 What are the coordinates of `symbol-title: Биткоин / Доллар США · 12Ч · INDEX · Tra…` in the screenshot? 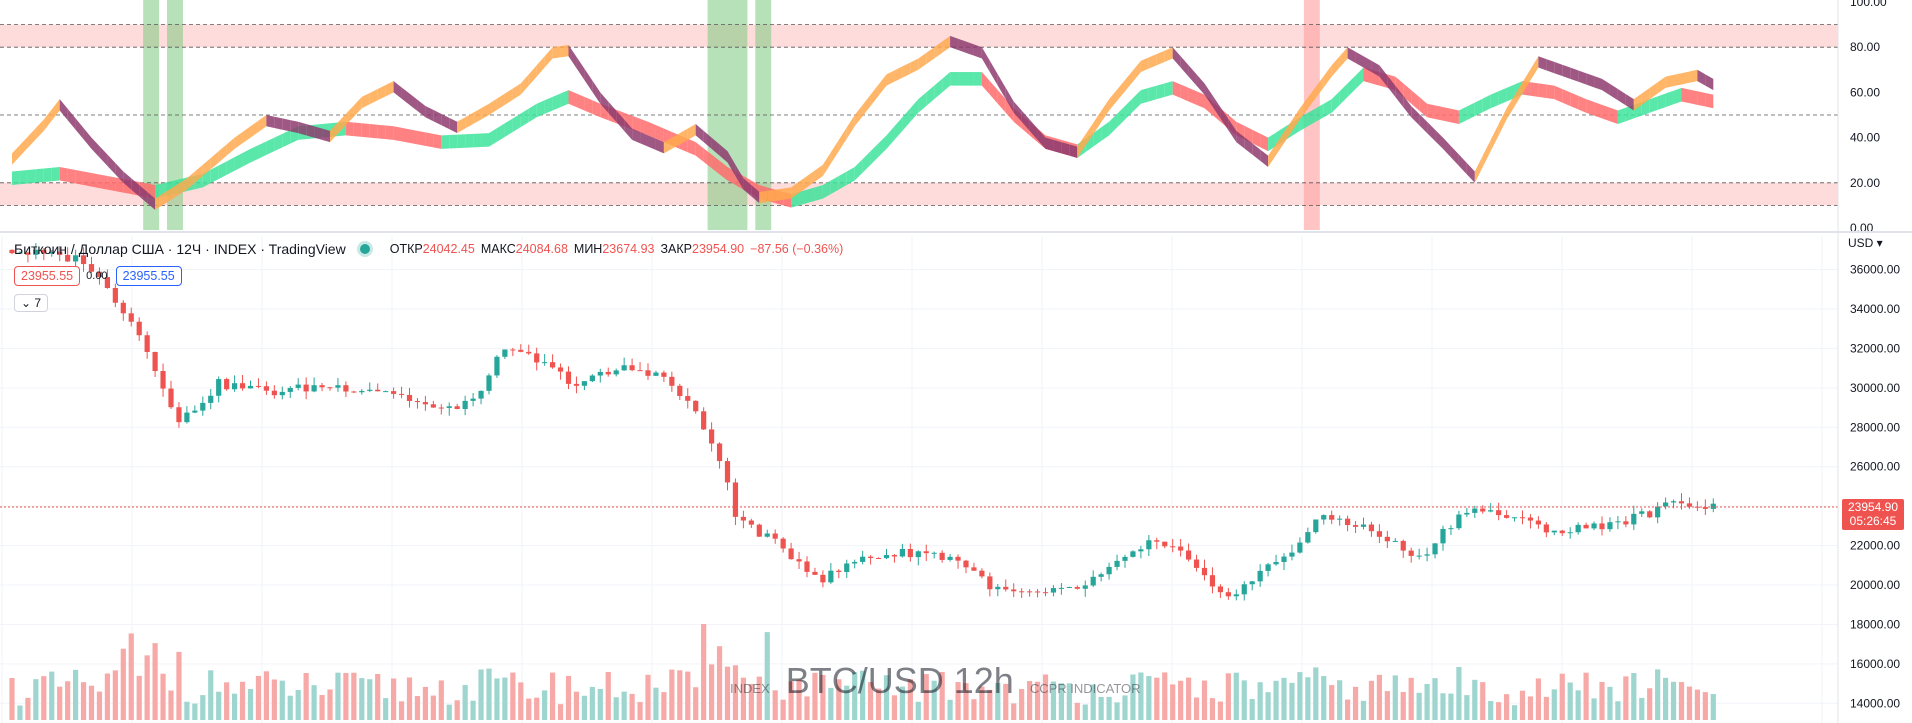 It's located at (180, 249).